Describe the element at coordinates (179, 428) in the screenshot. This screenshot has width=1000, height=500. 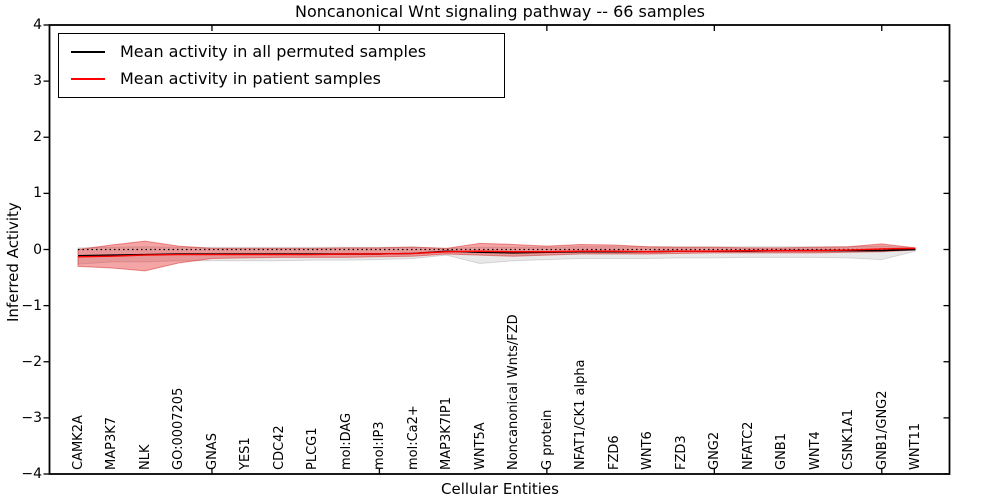
I see `x-category-label: GO:0007205` at that location.